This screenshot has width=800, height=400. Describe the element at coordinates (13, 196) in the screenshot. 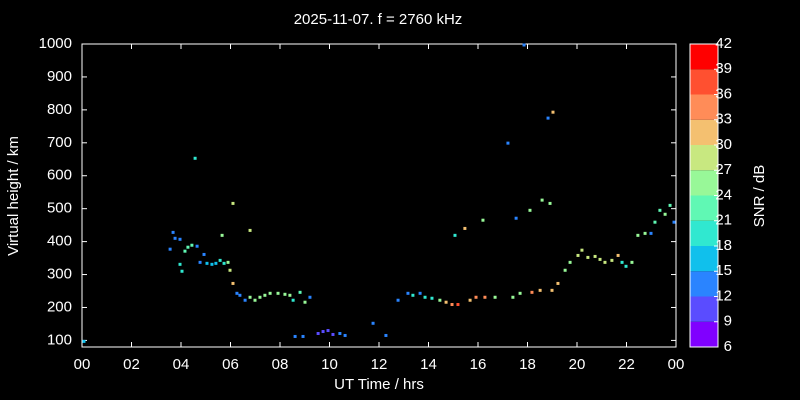

I see `y-axis-label: Virtual height / km` at that location.